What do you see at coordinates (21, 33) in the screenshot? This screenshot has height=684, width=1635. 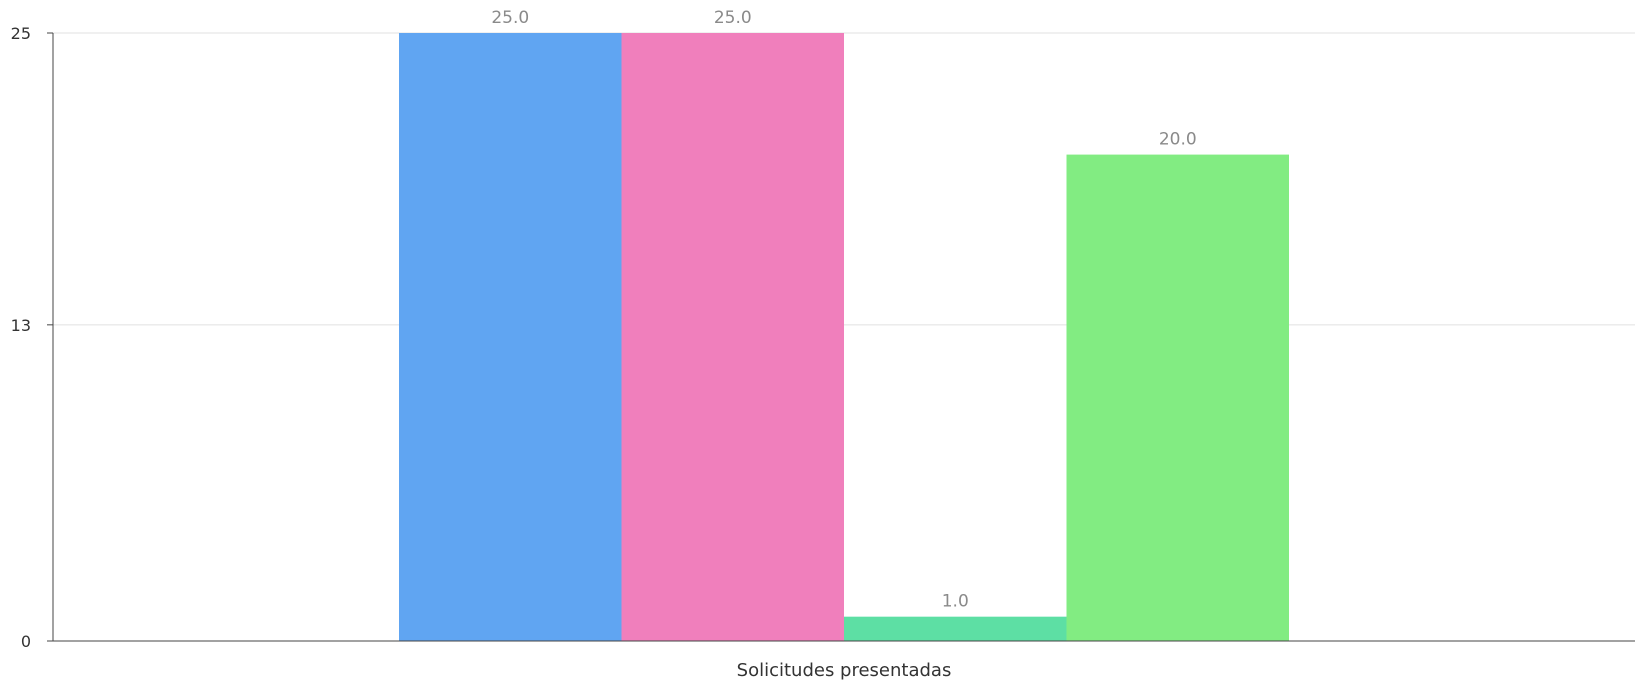 I see `y-tick-label: 25` at bounding box center [21, 33].